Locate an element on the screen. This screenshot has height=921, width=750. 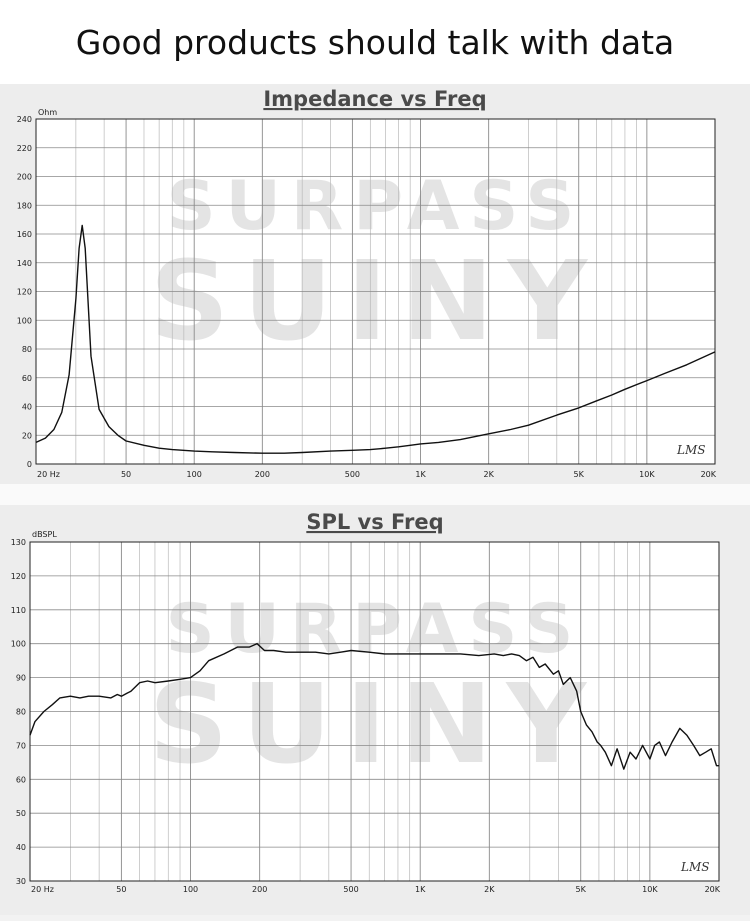
spl-y-tick-label: 50 is located at coordinates (21, 813).